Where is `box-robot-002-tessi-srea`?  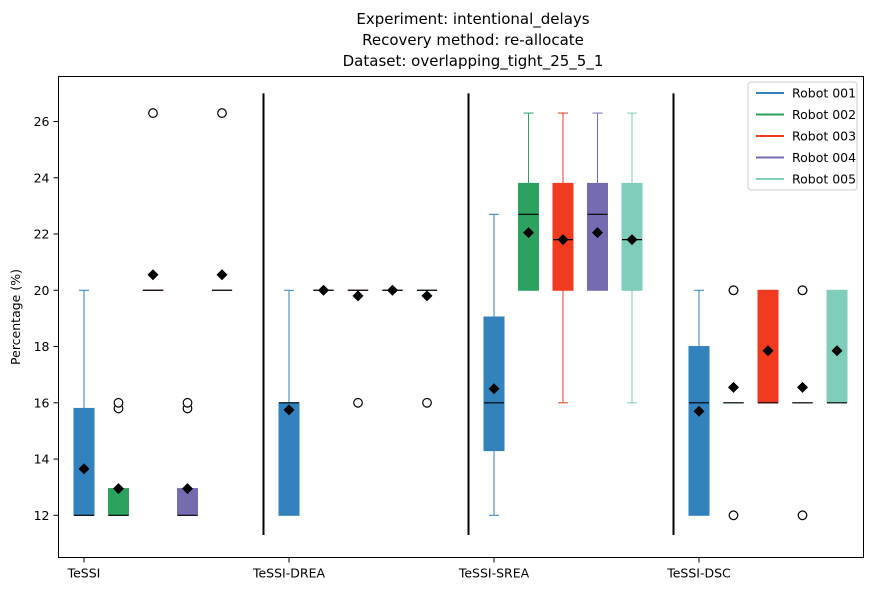 box-robot-002-tessi-srea is located at coordinates (528, 201).